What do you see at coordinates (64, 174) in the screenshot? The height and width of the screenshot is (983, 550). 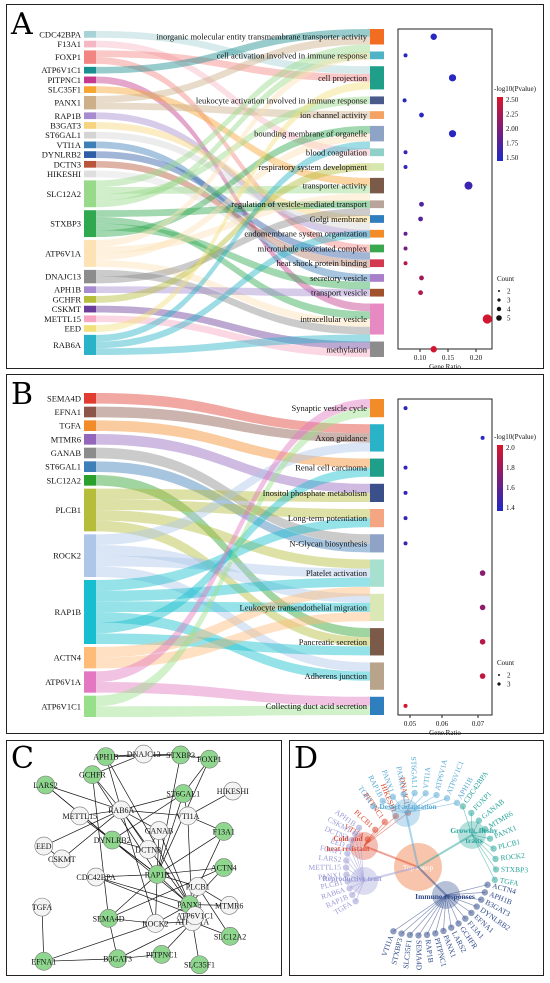 I see `panelA-gene-label: HIKESHI` at bounding box center [64, 174].